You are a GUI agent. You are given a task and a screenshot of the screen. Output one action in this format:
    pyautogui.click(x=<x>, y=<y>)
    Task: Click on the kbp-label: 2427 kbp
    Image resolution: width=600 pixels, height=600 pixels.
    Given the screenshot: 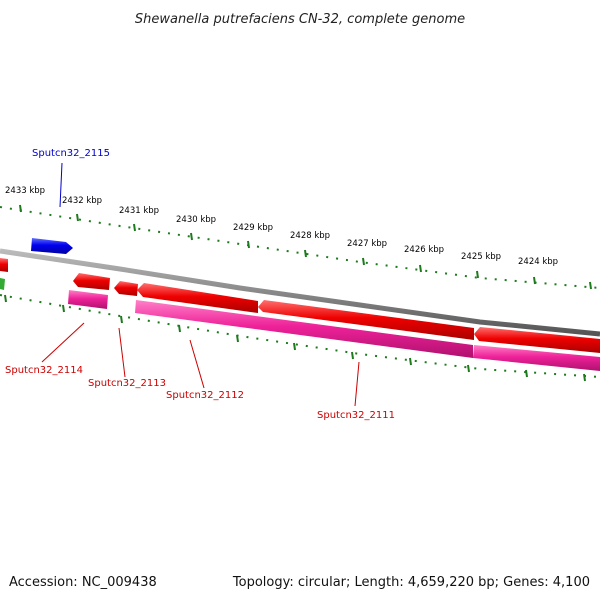 What is the action you would take?
    pyautogui.click(x=367, y=244)
    